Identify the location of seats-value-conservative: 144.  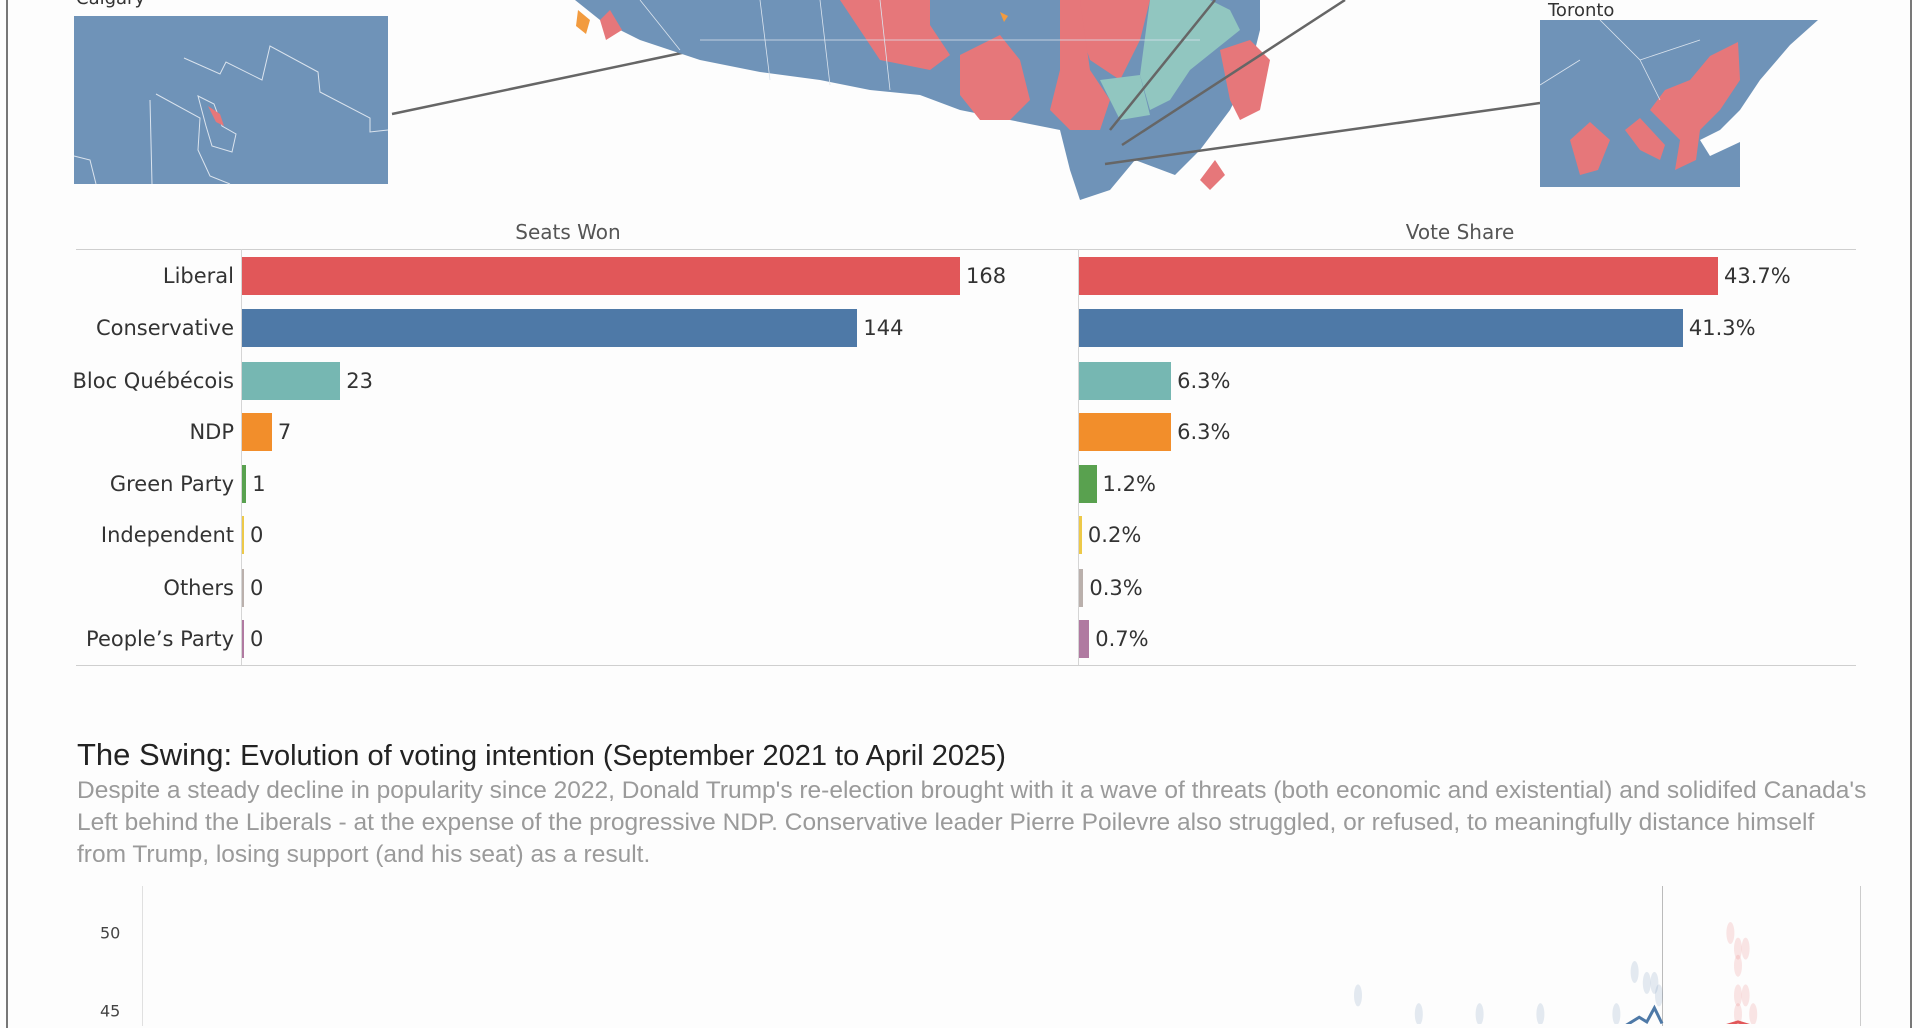
(883, 328).